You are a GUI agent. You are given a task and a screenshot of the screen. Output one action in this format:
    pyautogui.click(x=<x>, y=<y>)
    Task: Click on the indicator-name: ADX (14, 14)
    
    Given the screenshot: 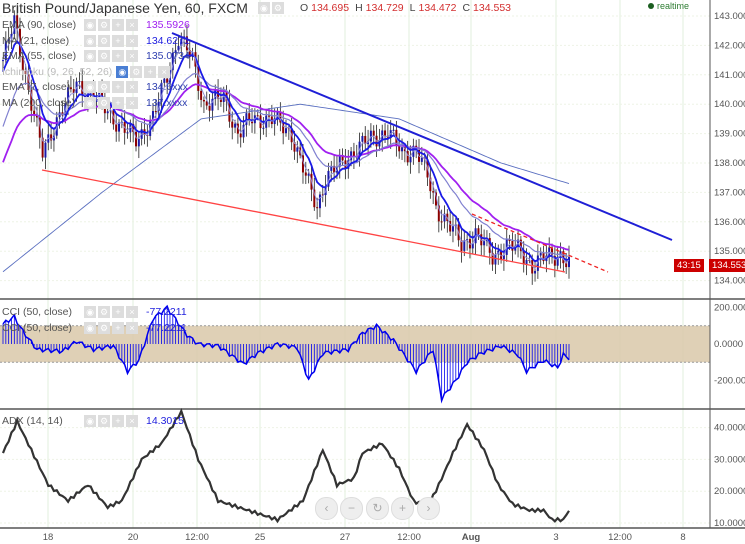 What is the action you would take?
    pyautogui.click(x=32, y=421)
    